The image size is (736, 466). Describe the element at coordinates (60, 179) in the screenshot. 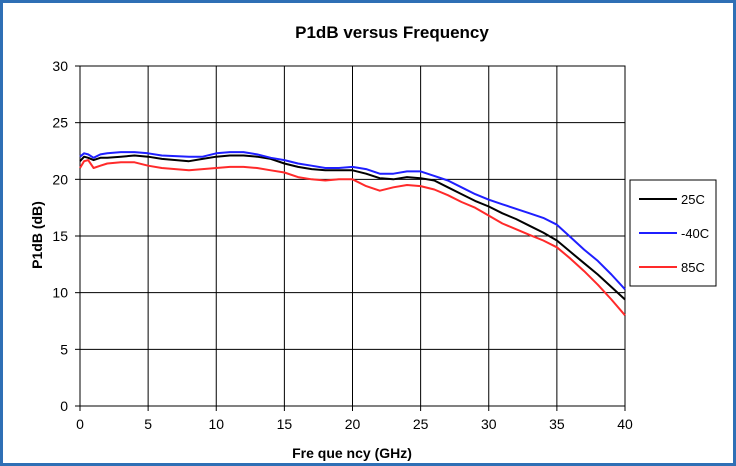

I see `y-tick-label: 20` at that location.